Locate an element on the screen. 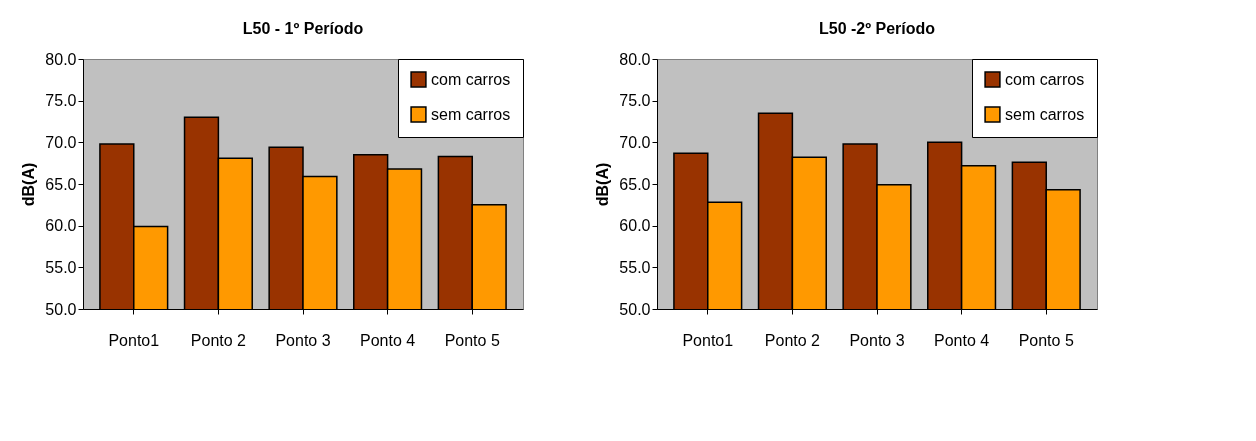 The image size is (1256, 441). chart-title: L50 - 1º Período is located at coordinates (303, 28).